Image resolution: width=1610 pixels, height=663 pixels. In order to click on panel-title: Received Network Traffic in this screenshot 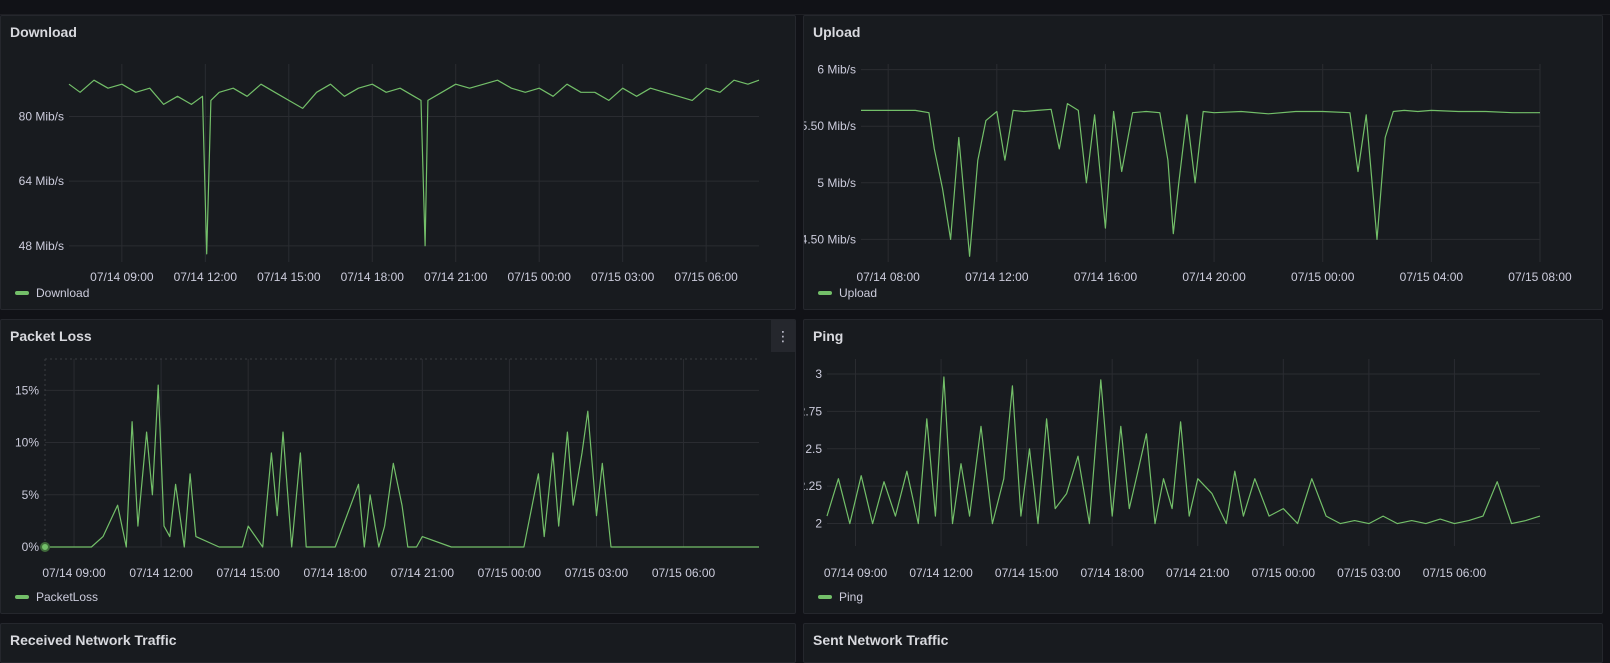, I will do `click(93, 640)`.